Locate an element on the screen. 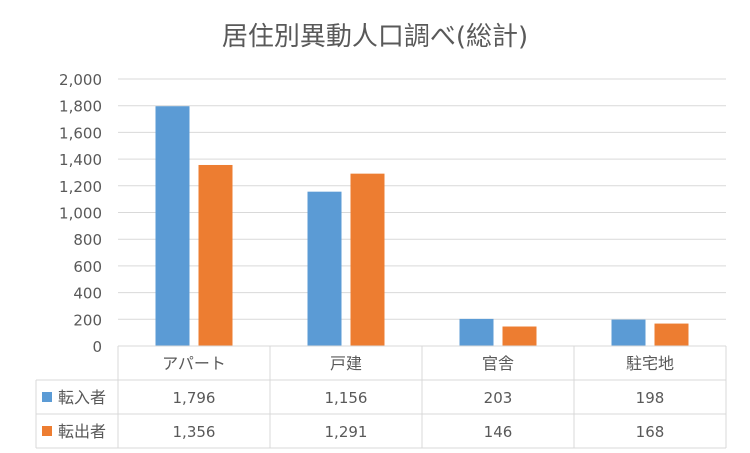  category-label: 官舎 is located at coordinates (498, 363).